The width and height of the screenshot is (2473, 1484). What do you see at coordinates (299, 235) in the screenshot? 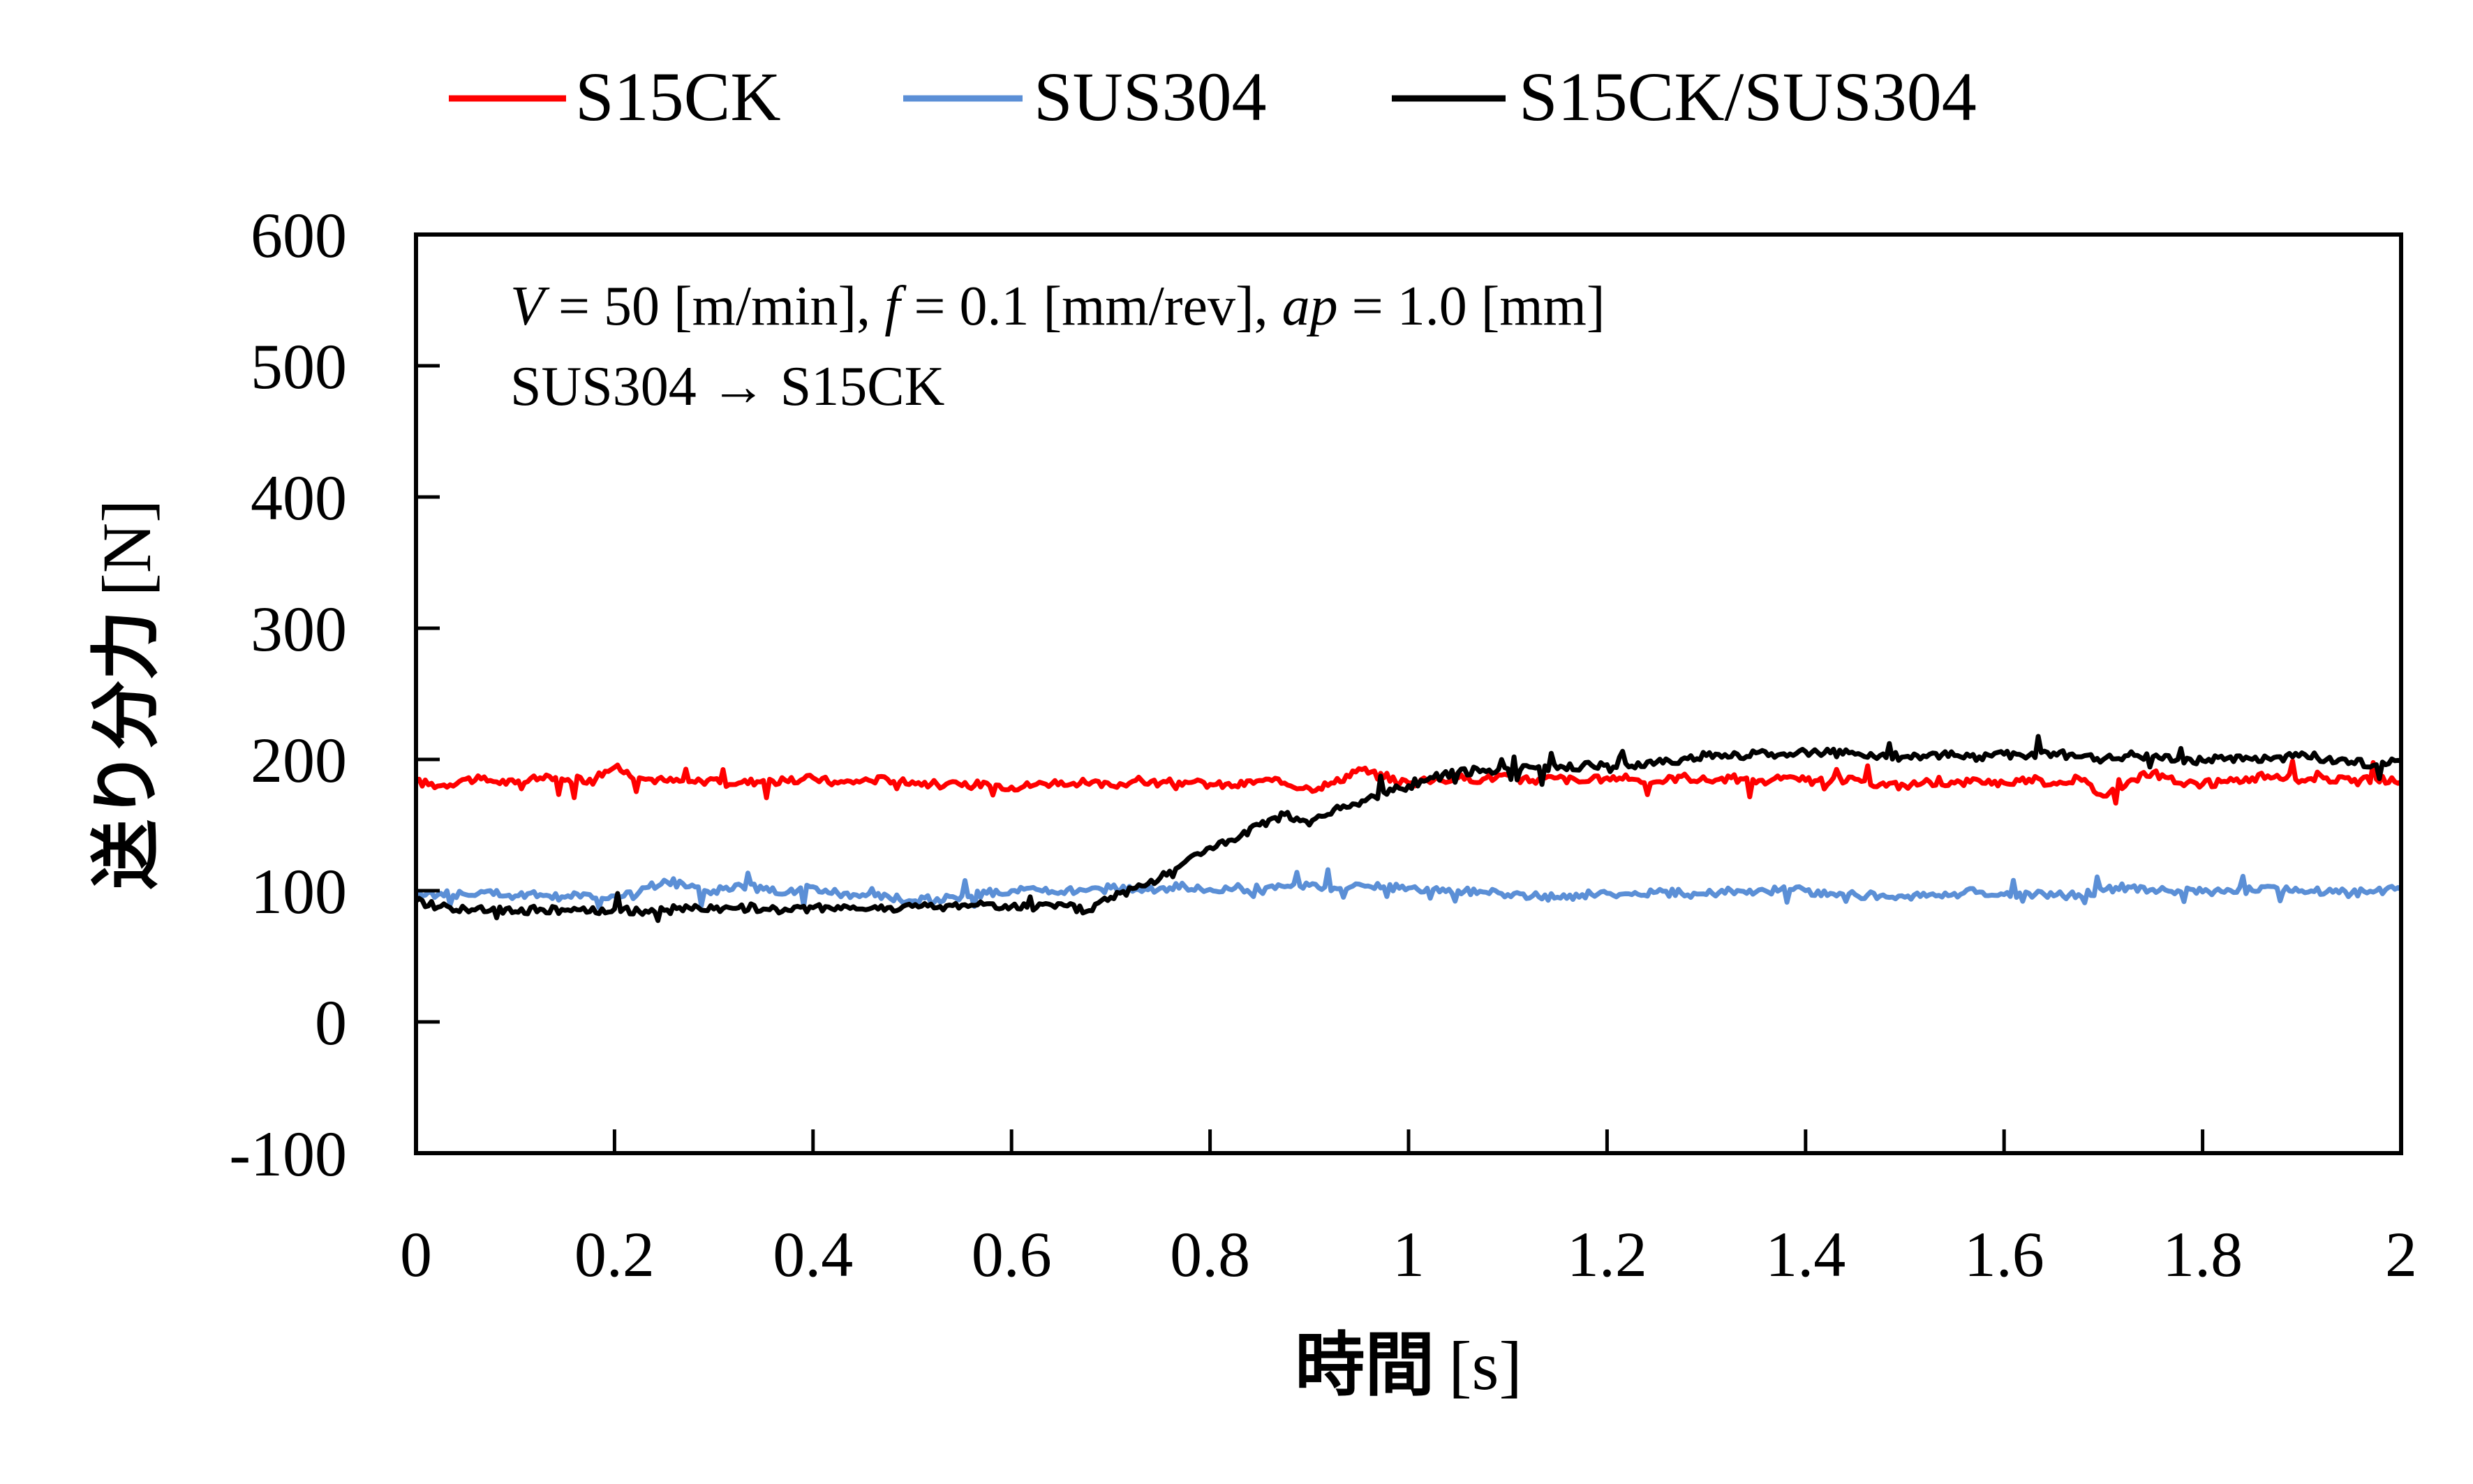
I see `y-tick-label: 600` at bounding box center [299, 235].